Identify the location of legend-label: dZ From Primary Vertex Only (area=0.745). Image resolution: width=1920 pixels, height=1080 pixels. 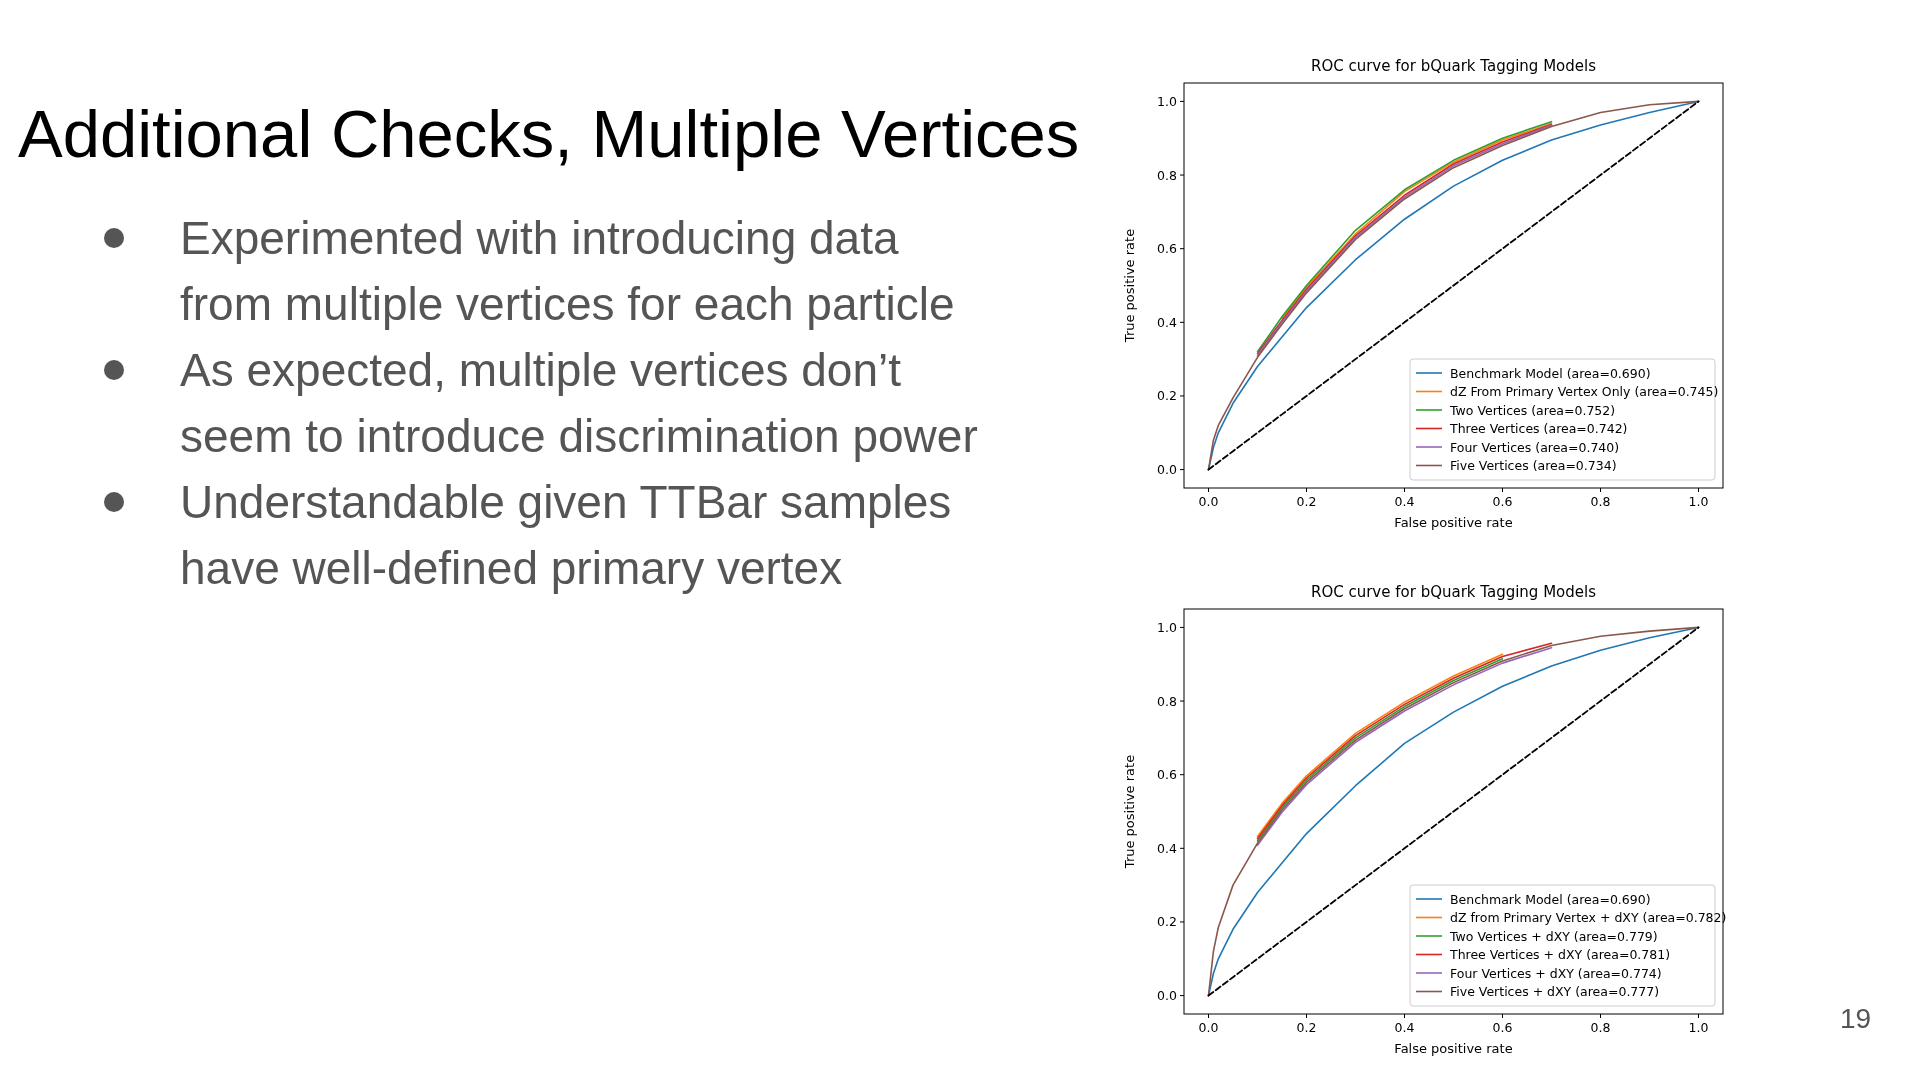
(1584, 391).